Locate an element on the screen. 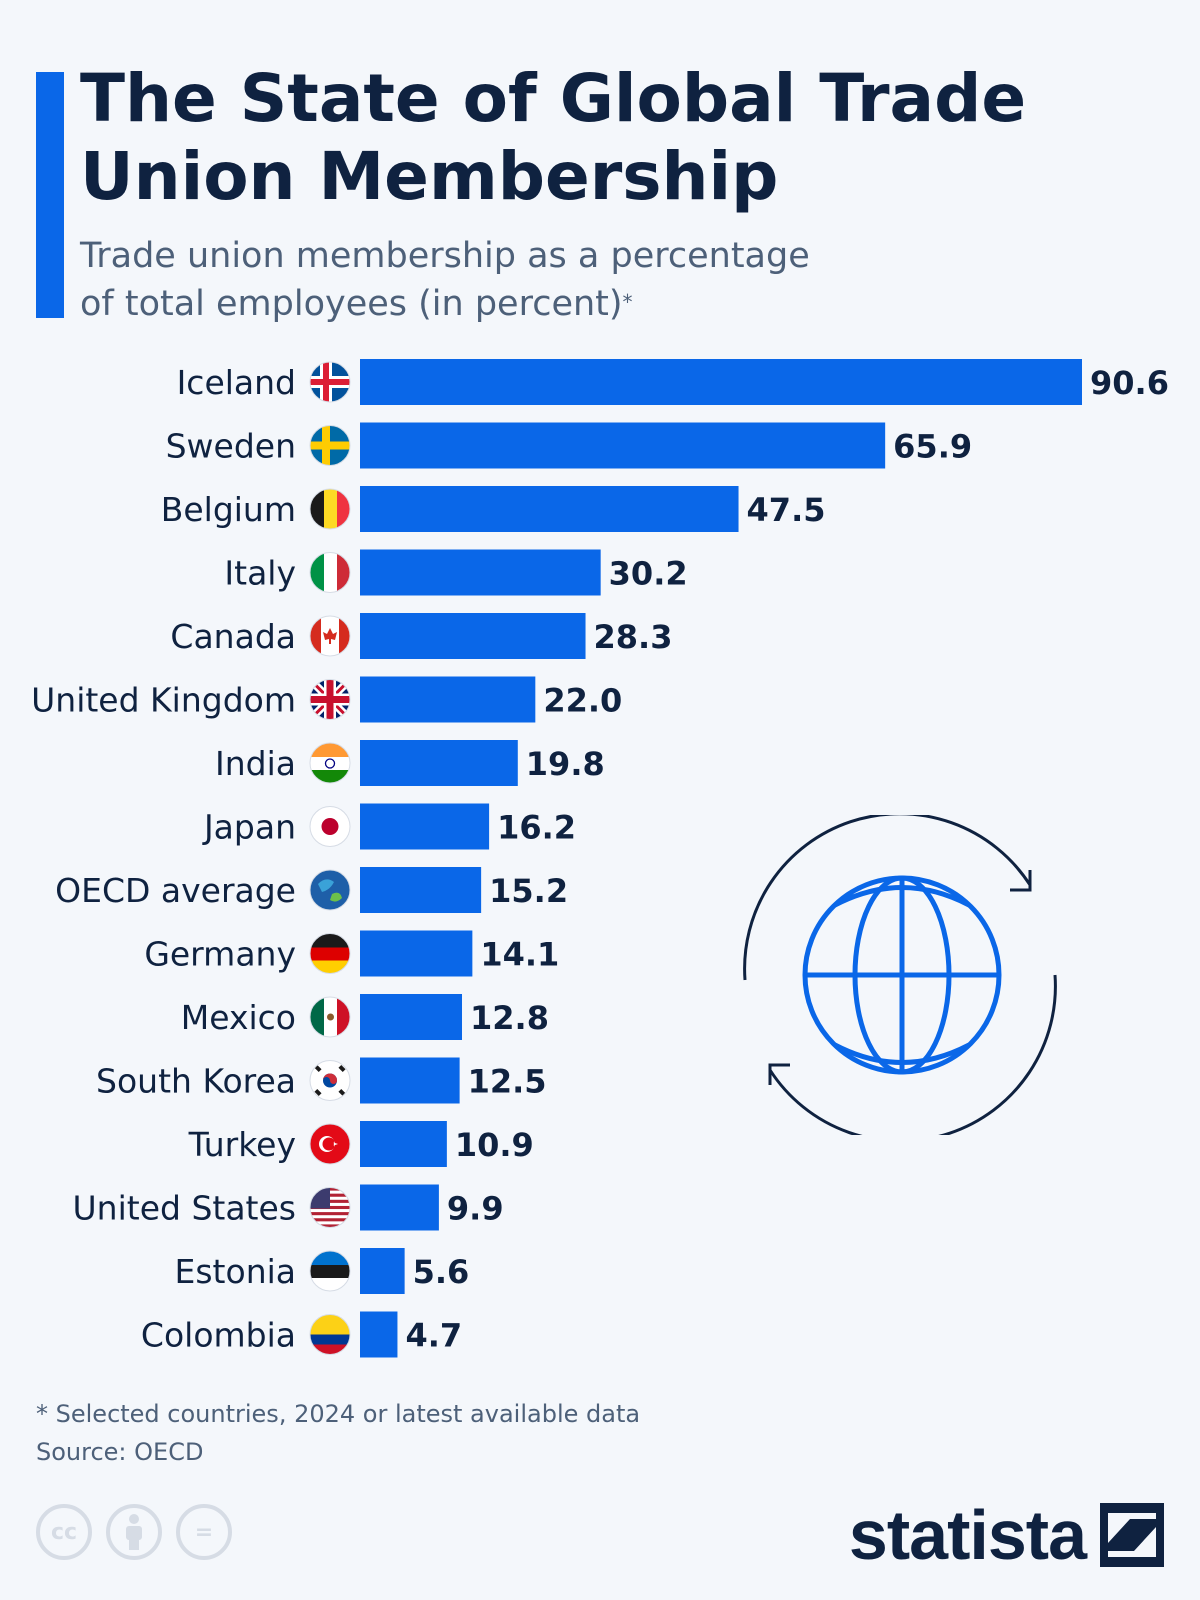 Image resolution: width=1200 pixels, height=1600 pixels. uk-flag-icon is located at coordinates (330, 699).